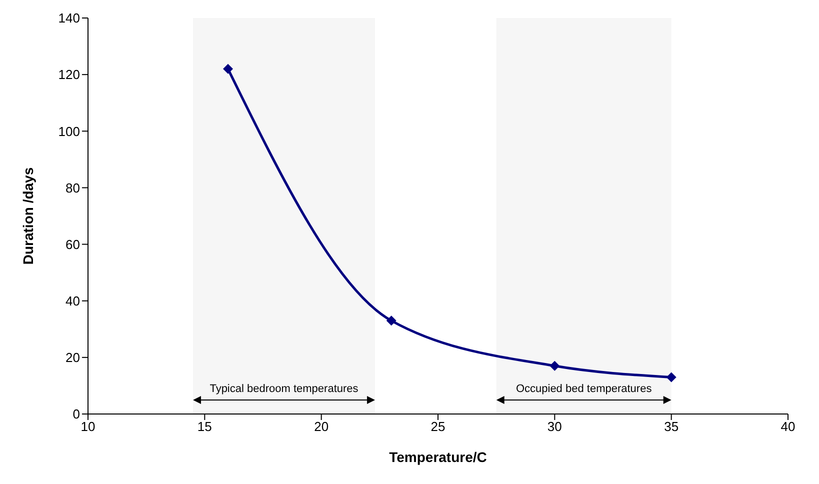 The height and width of the screenshot is (484, 819). Describe the element at coordinates (88, 426) in the screenshot. I see `x-tick-label: 10` at that location.